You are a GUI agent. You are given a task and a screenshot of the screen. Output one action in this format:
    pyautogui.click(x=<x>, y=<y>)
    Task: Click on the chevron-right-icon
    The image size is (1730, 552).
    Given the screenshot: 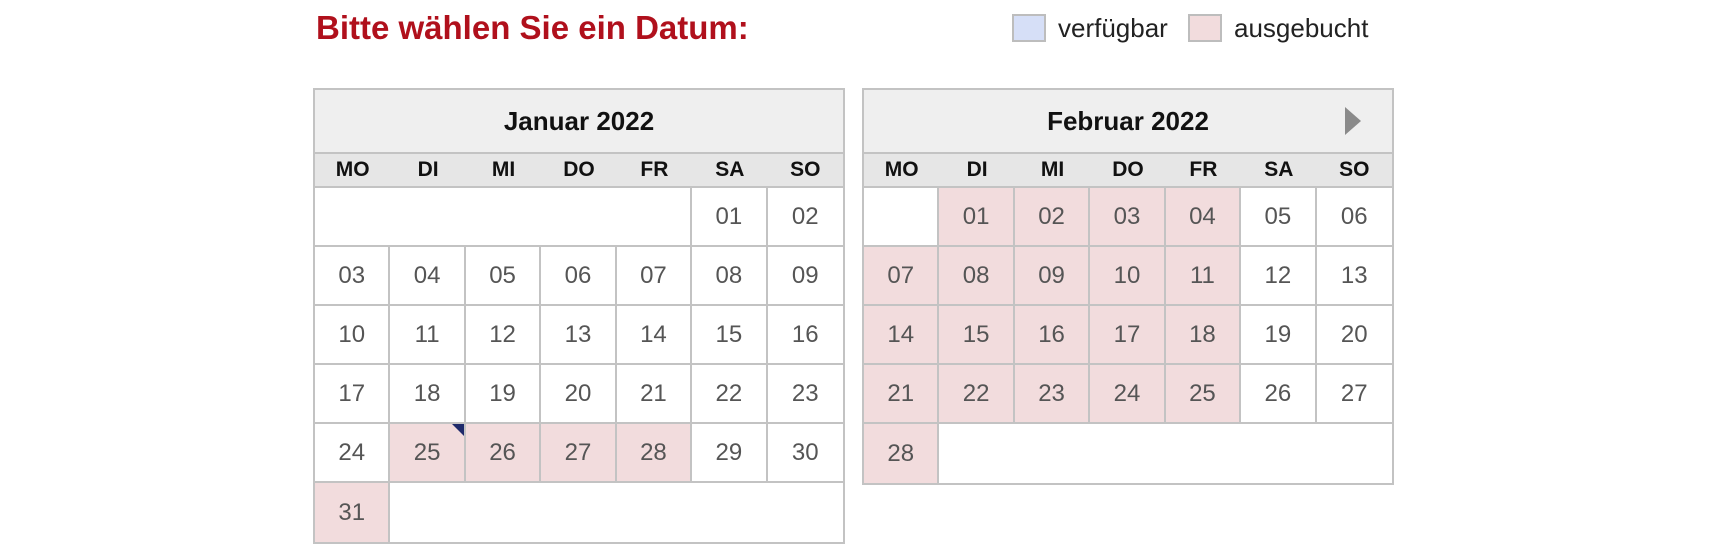 What is the action you would take?
    pyautogui.click(x=1353, y=121)
    